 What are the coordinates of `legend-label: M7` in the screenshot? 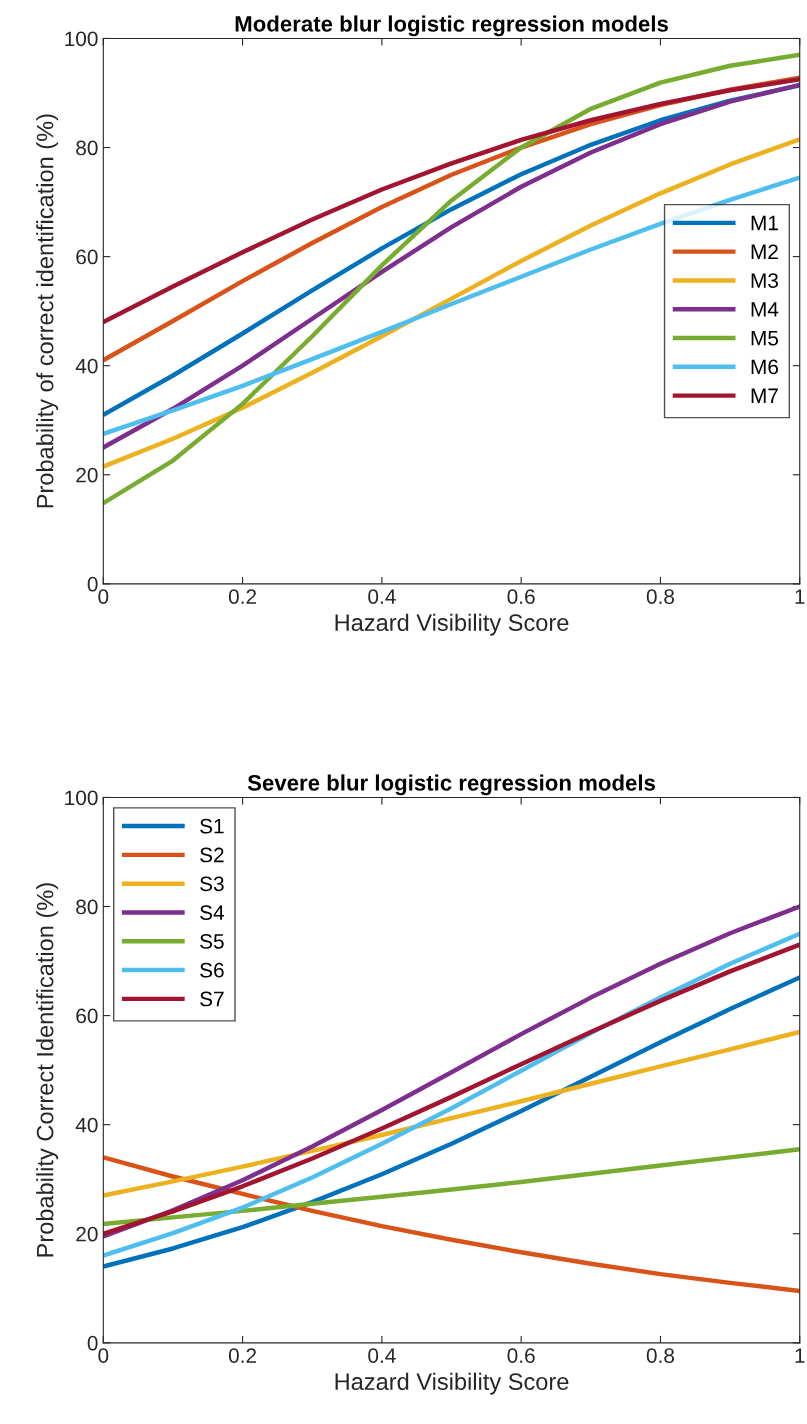 It's located at (764, 395).